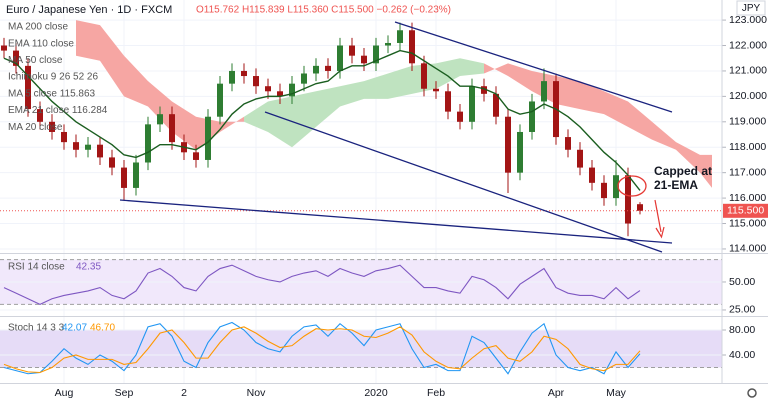 This screenshot has height=401, width=768. I want to click on indicator-legend-item: MA 20 close, so click(35, 127).